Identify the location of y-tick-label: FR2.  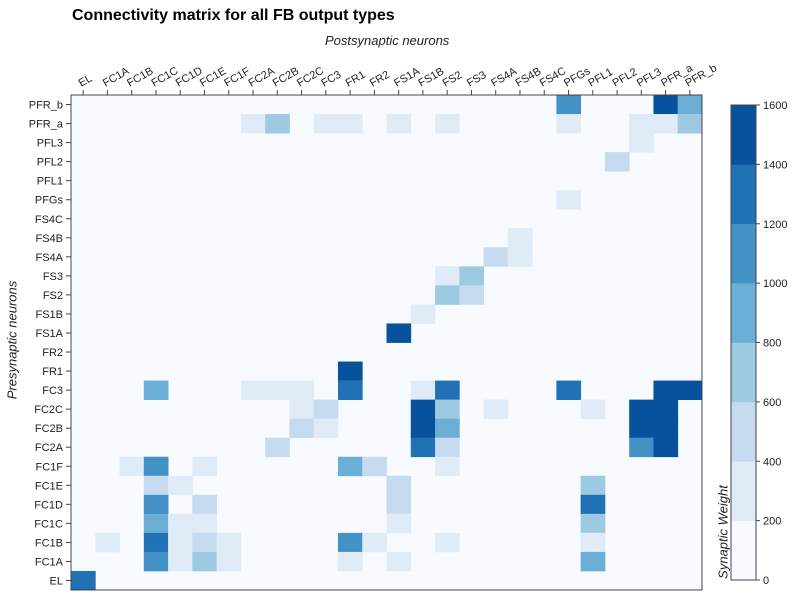
(52, 353).